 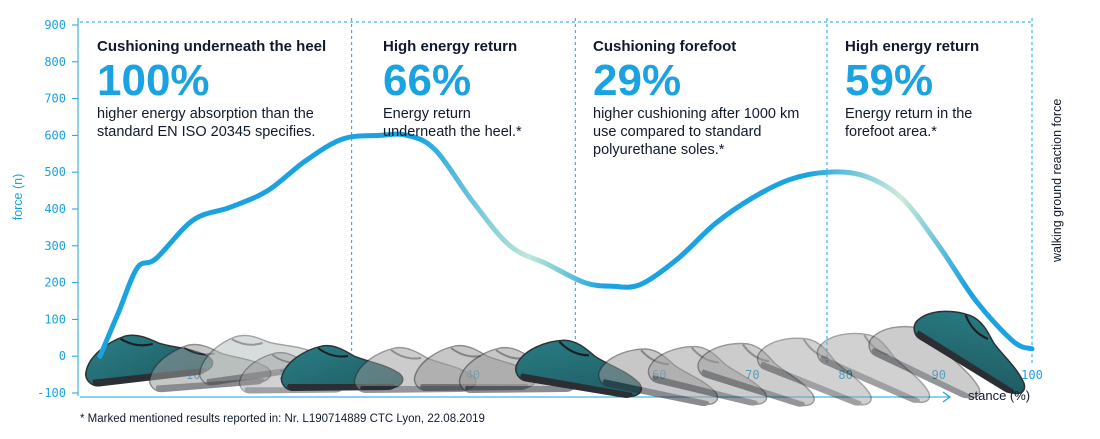 What do you see at coordinates (55, 246) in the screenshot?
I see `y-tick-label: 300` at bounding box center [55, 246].